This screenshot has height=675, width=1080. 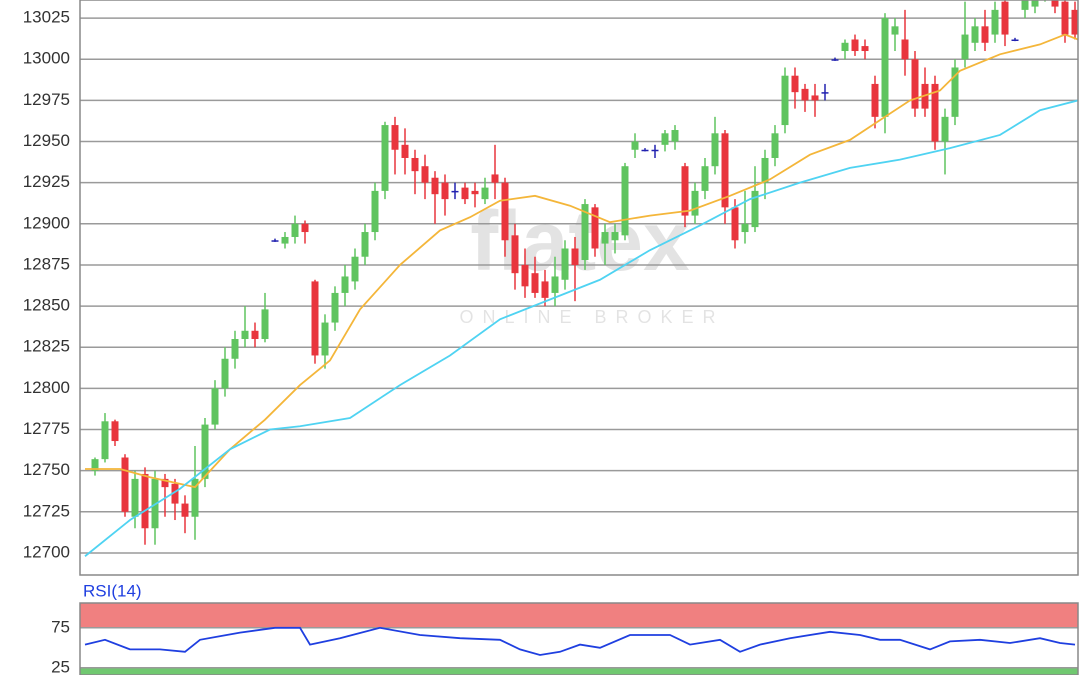 I want to click on y-tick-label: 12750, so click(x=46, y=469).